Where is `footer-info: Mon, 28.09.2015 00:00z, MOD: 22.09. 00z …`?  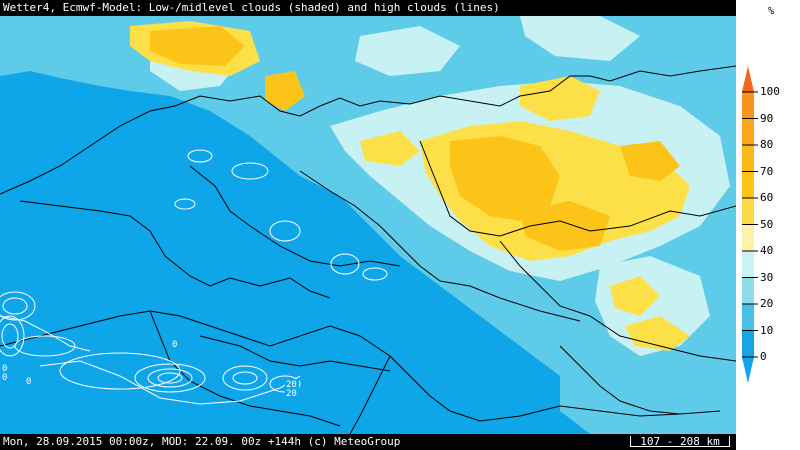 footer-info: Mon, 28.09.2015 00:00z, MOD: 22.09. 00z … is located at coordinates (202, 441).